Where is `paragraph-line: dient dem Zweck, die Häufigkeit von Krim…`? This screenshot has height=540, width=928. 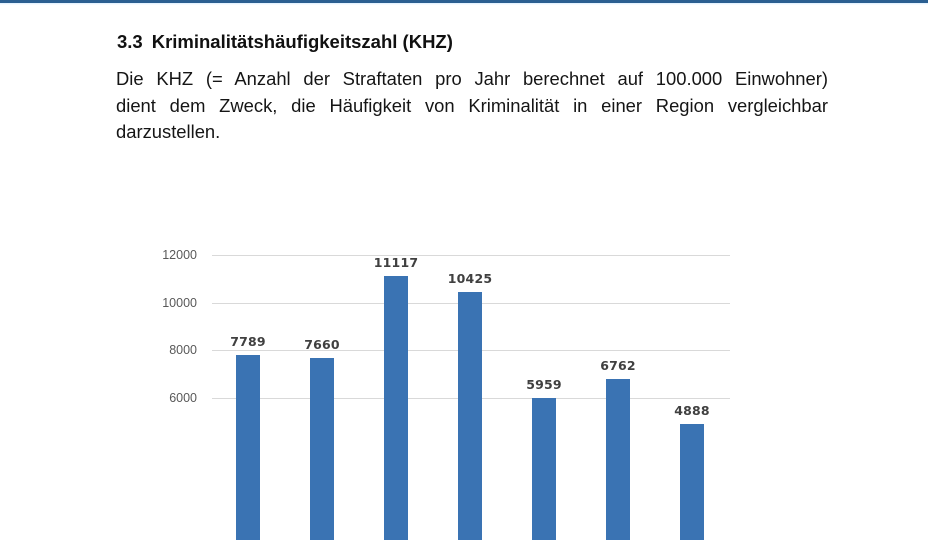 paragraph-line: dient dem Zweck, die Häufigkeit von Krim… is located at coordinates (472, 105).